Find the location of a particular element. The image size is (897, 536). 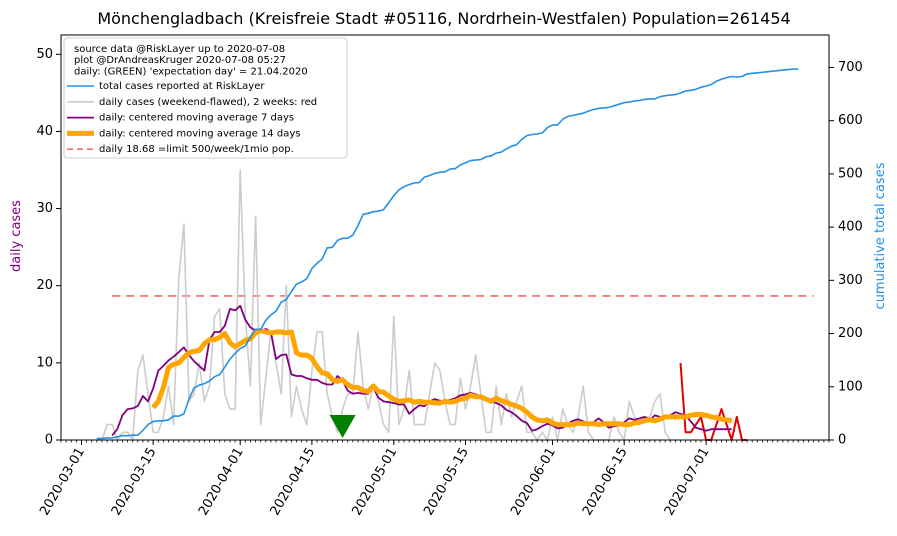

y-right-tick-label: 100 is located at coordinates (850, 386).